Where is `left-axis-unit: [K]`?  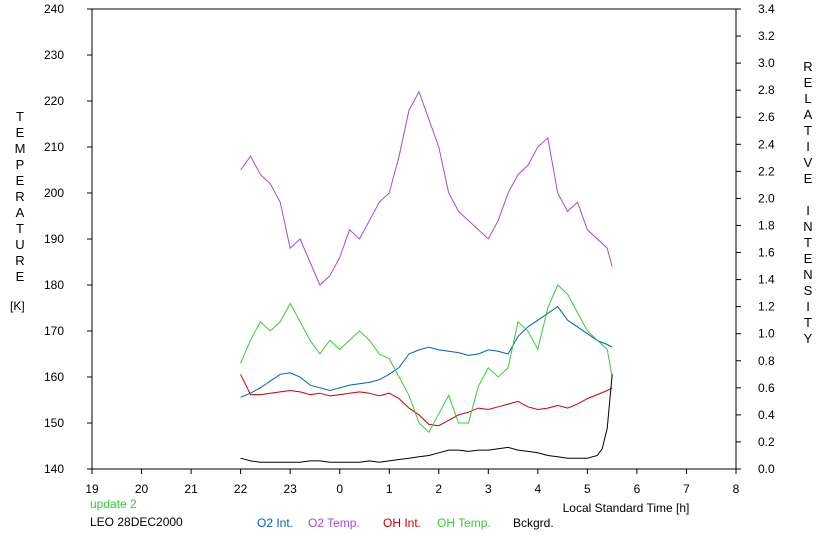
left-axis-unit: [K] is located at coordinates (17, 306).